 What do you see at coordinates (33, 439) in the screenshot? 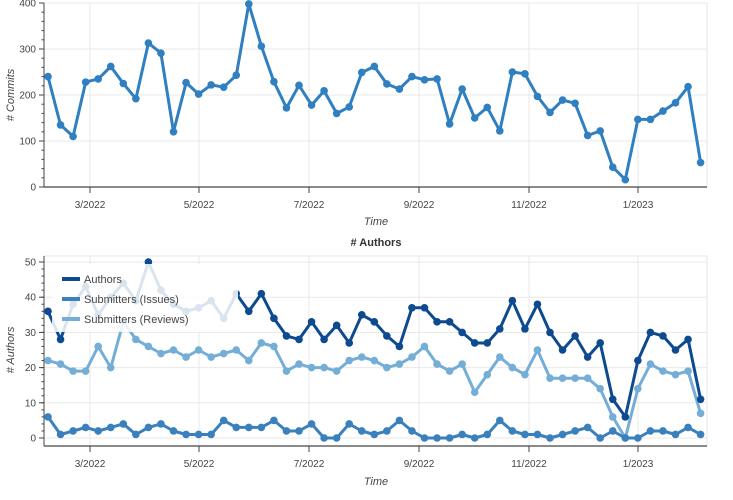
I see `y-tick-label: 0` at bounding box center [33, 439].